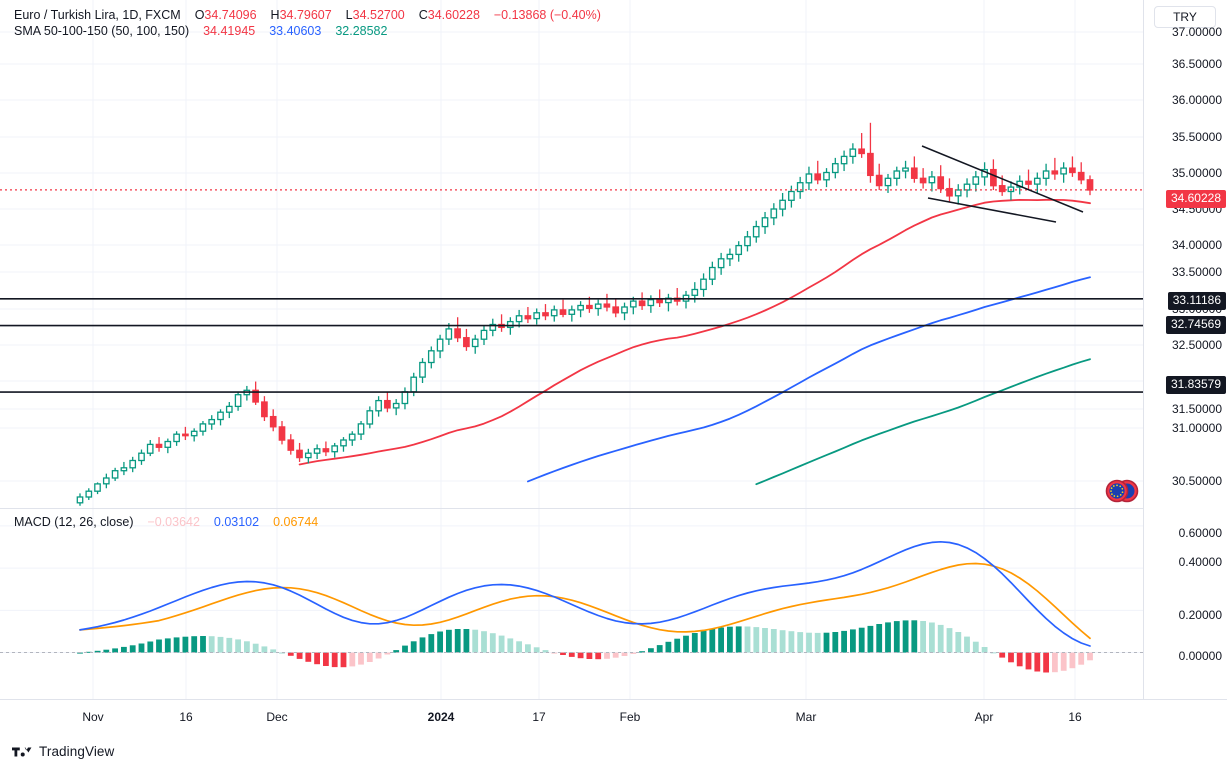 The height and width of the screenshot is (768, 1227). Describe the element at coordinates (1196, 100) in the screenshot. I see `price-tick-label: 36.00000` at that location.